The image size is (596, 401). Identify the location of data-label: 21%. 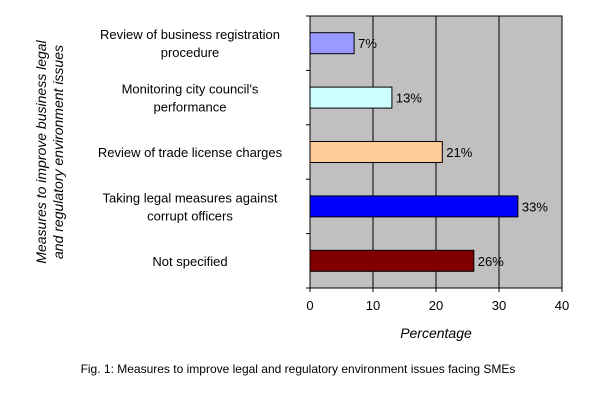
(459, 152).